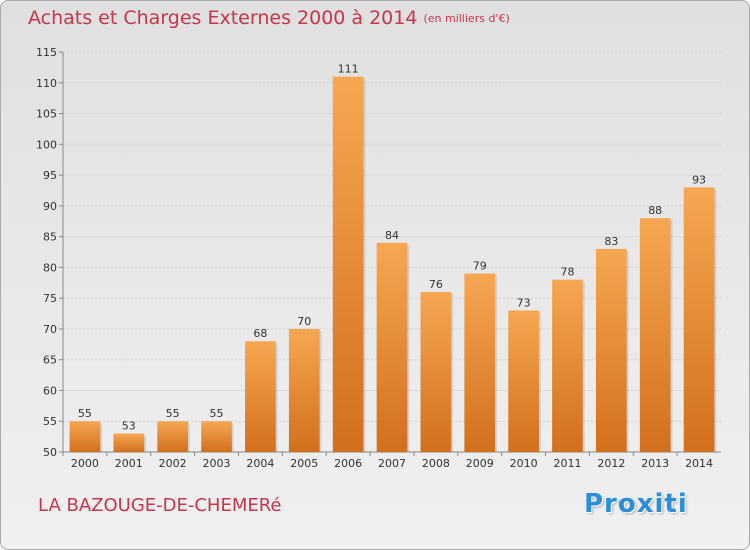  I want to click on proxiti-logo: Proxiti, so click(636, 504).